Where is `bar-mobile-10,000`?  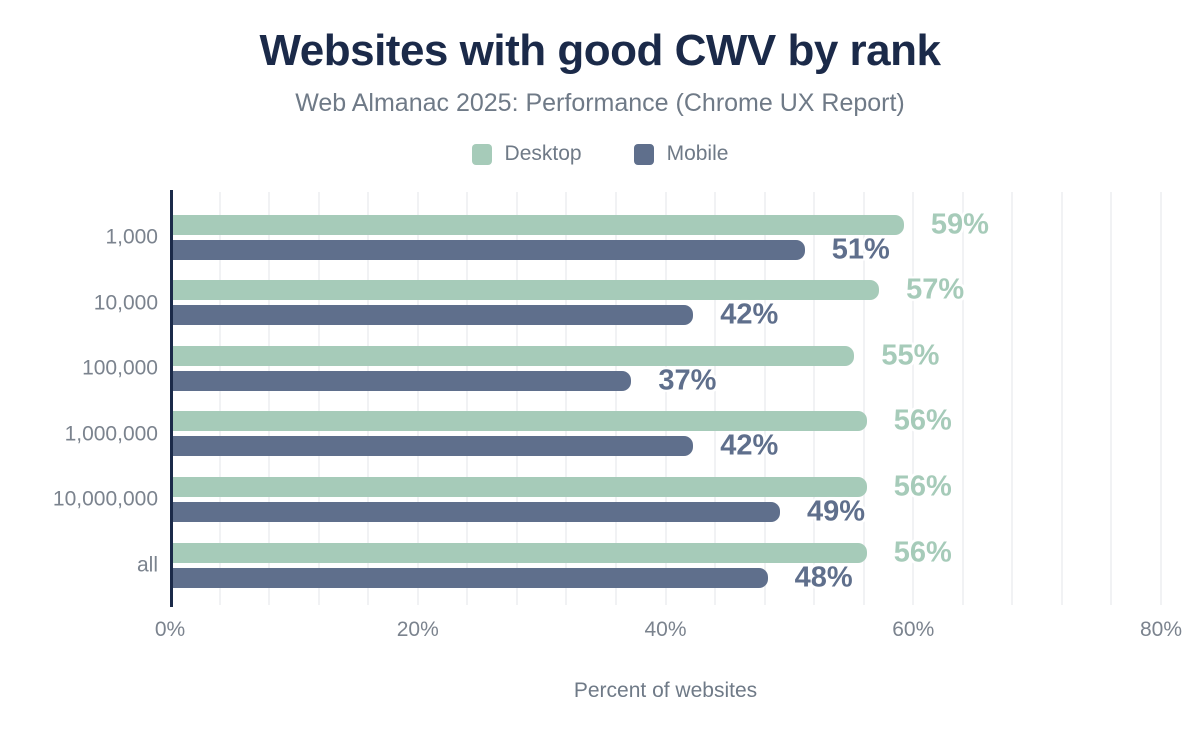 bar-mobile-10,000 is located at coordinates (433, 315).